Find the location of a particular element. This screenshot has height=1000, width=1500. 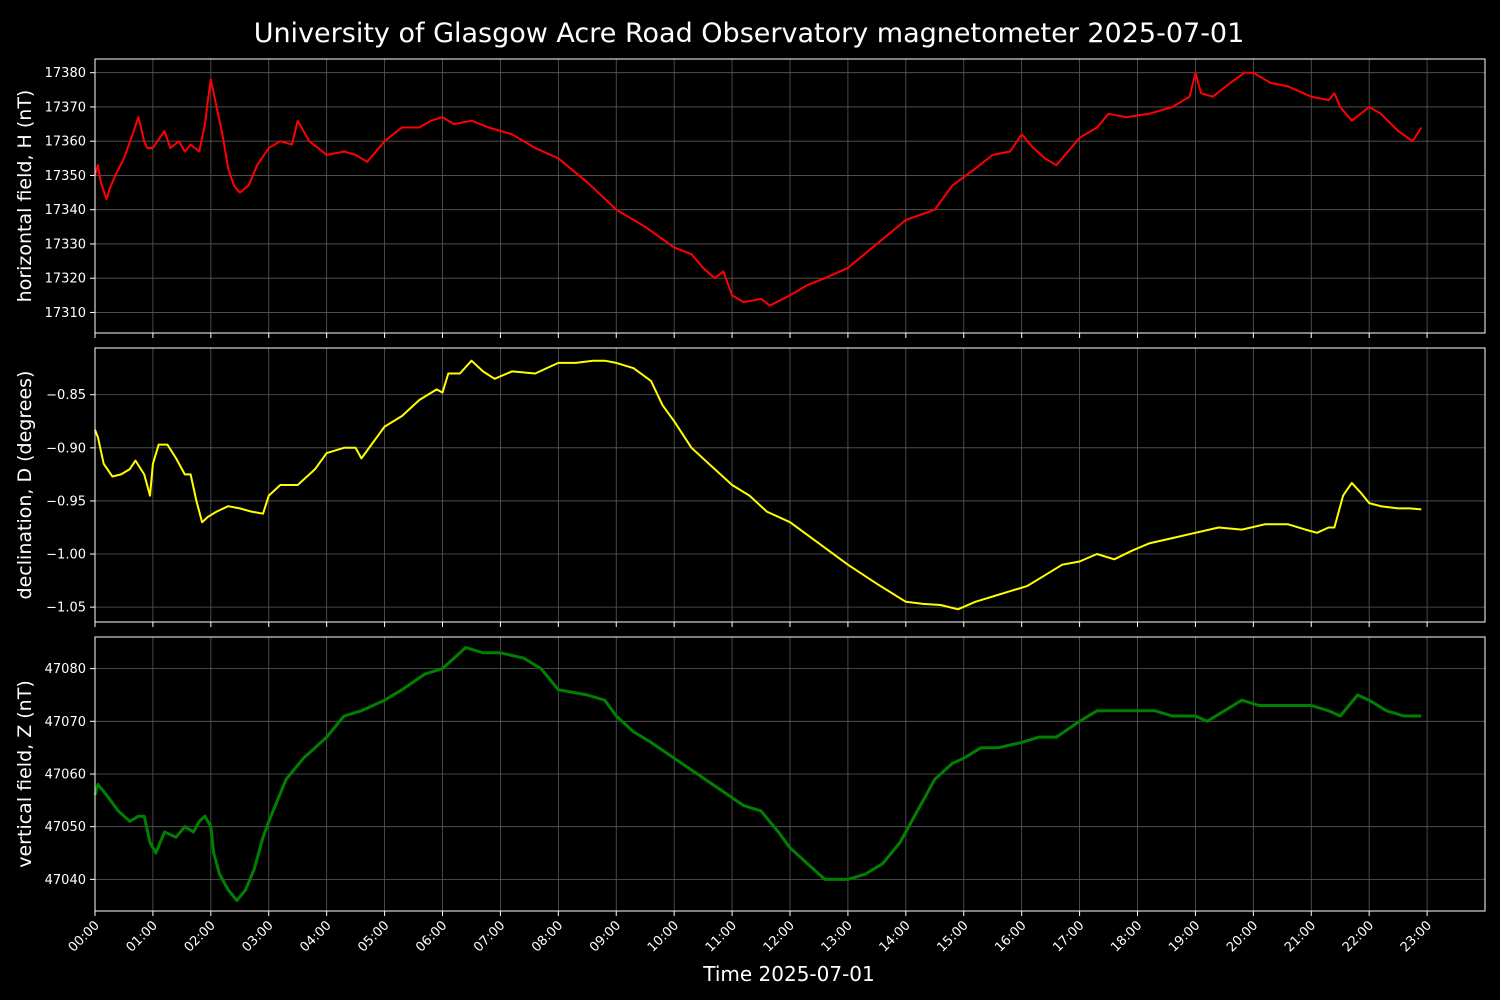

y-tick-label: −0.90 is located at coordinates (66, 448).